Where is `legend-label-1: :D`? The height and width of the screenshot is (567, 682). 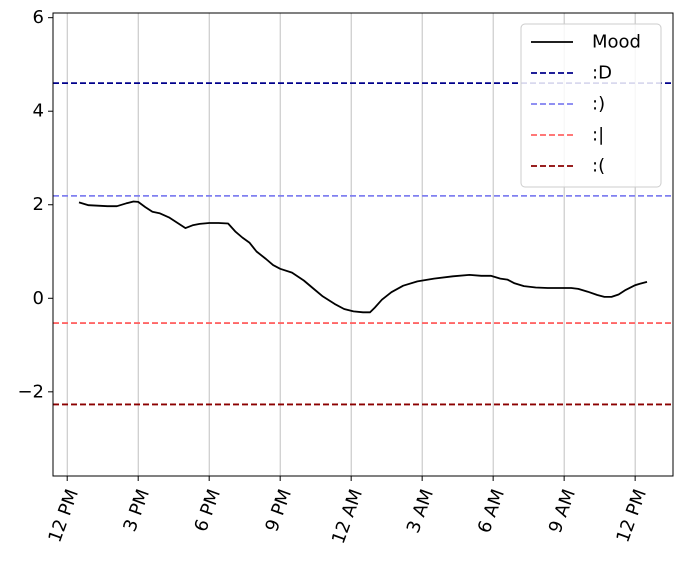
legend-label-1: :D is located at coordinates (602, 73).